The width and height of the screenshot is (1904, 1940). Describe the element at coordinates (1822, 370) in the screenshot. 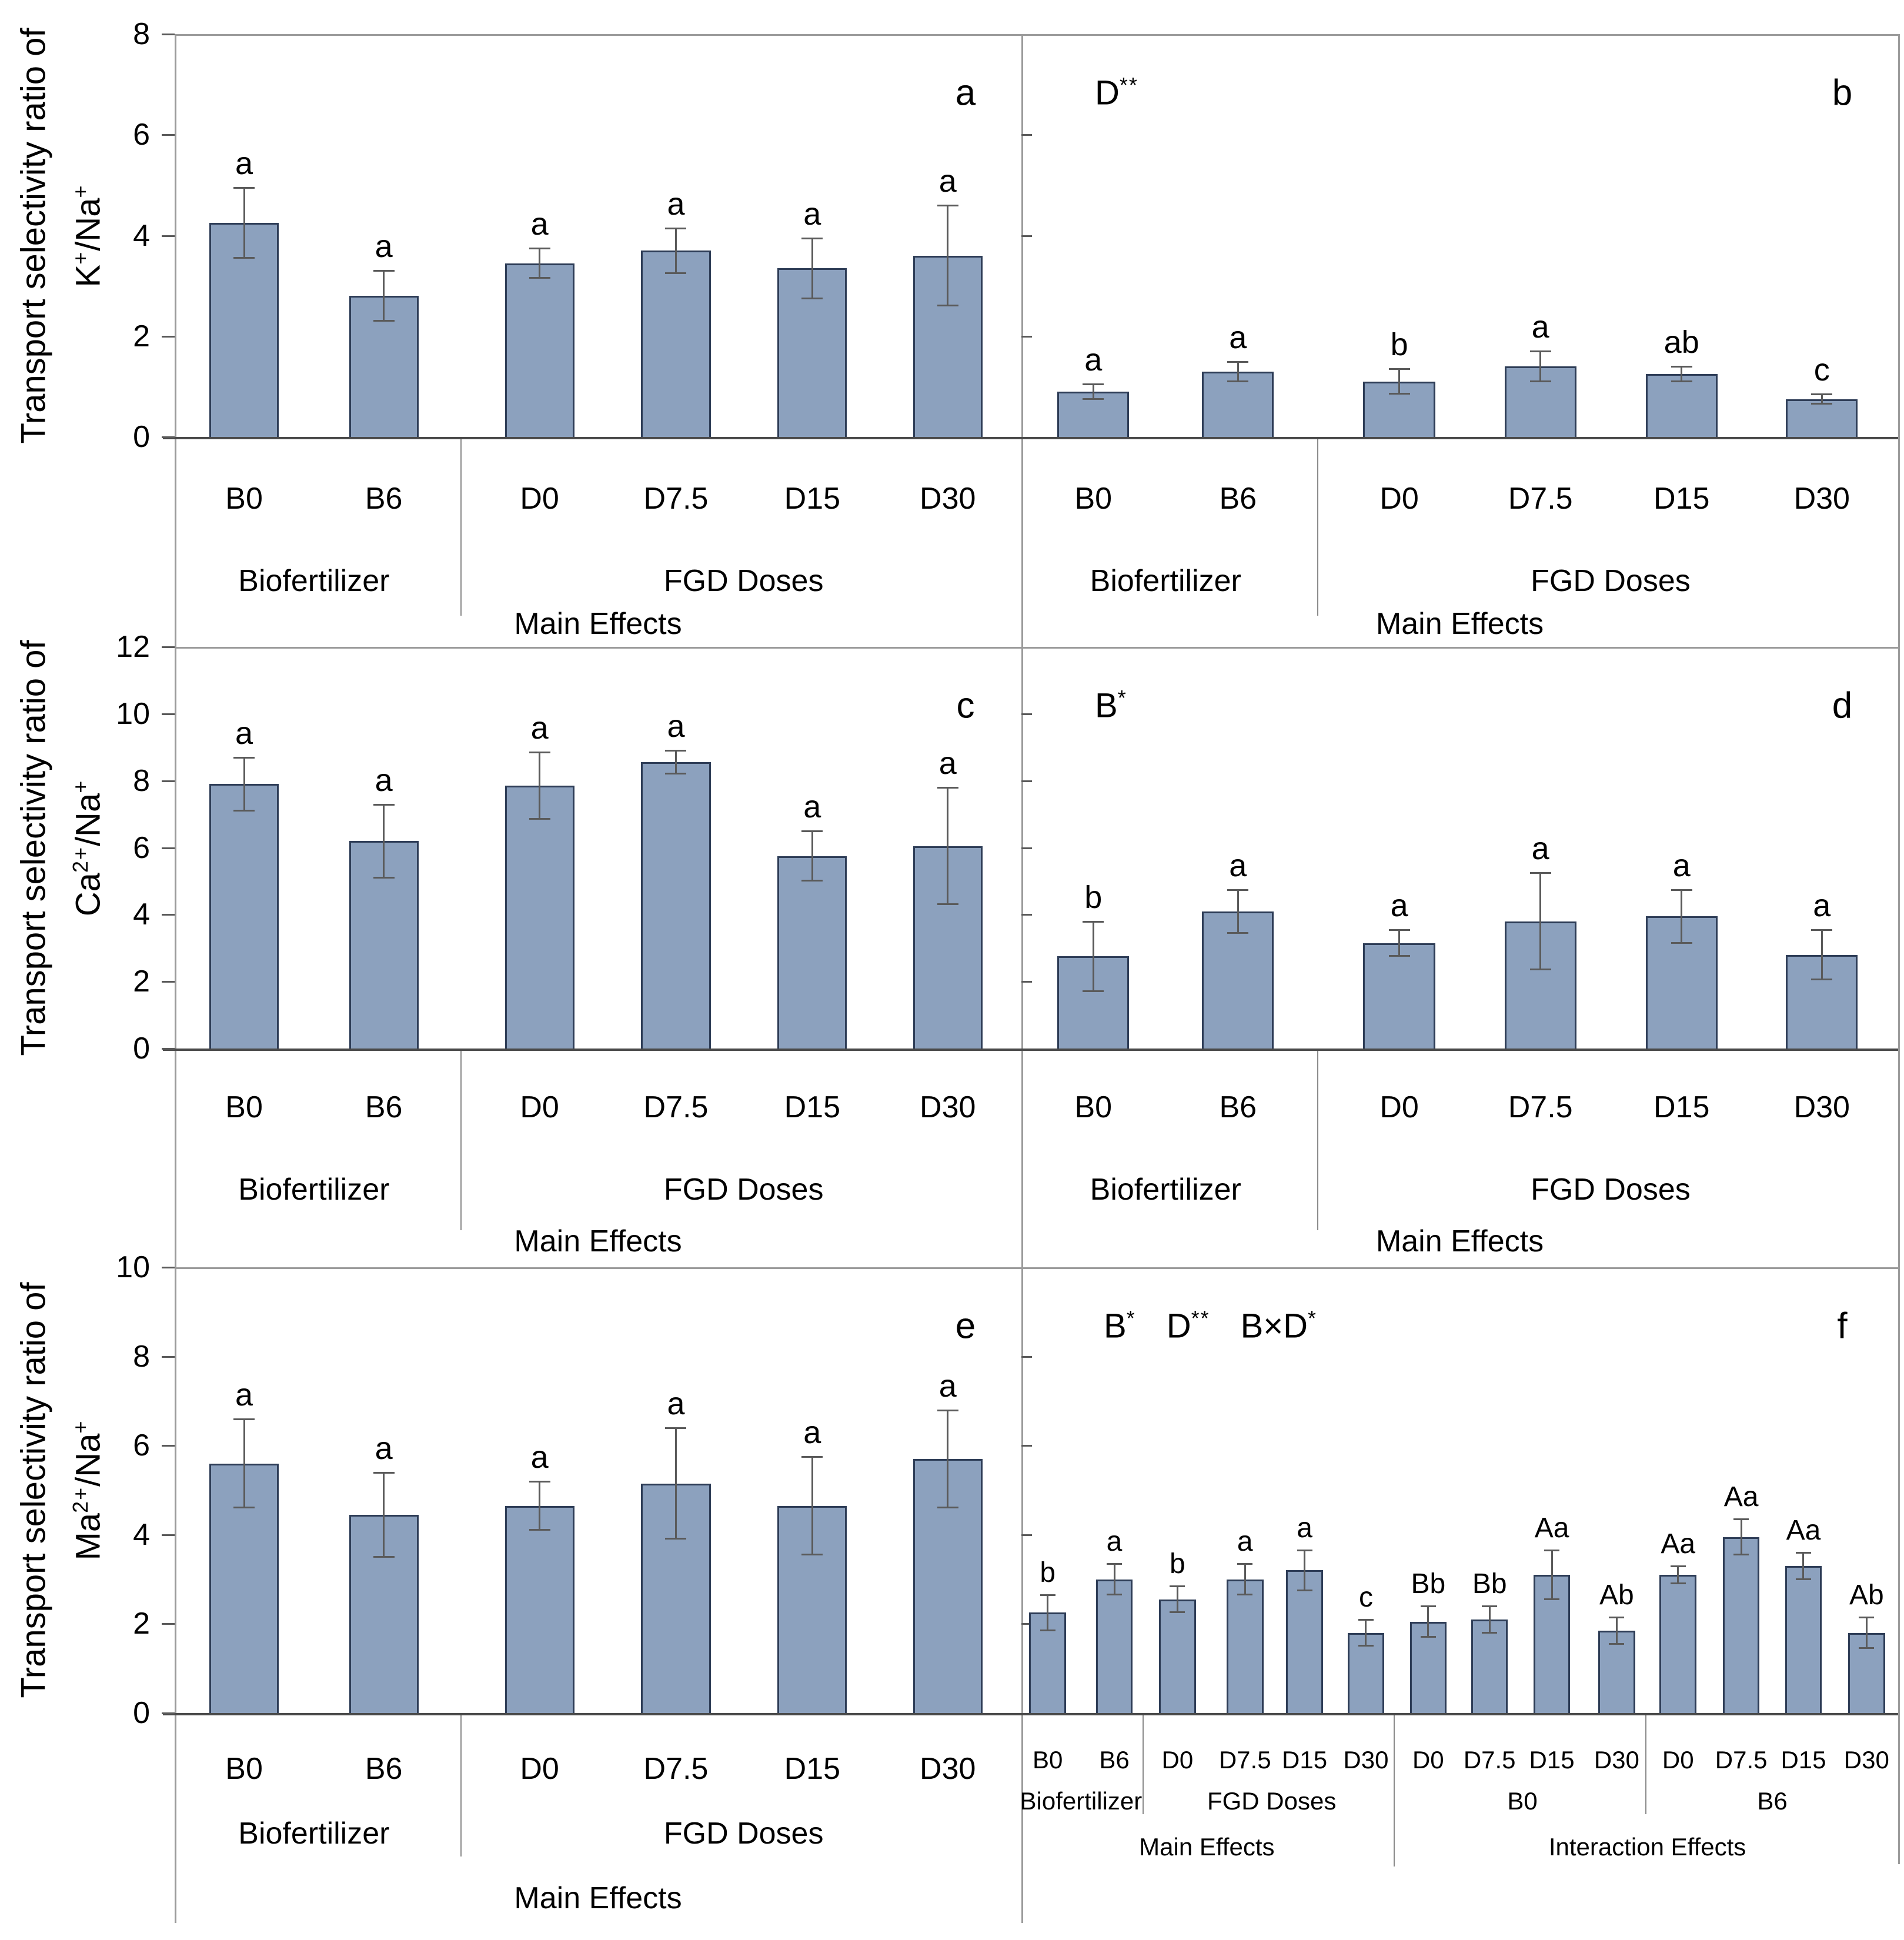

I see `significance-letter: c` at that location.